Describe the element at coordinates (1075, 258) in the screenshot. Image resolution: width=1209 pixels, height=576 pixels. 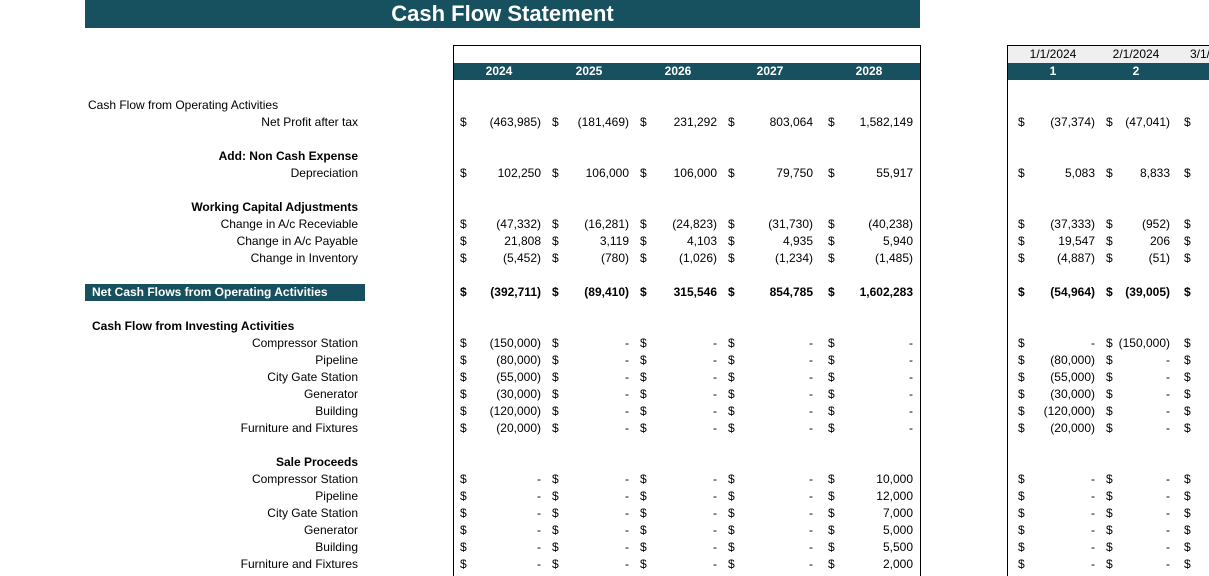
I see `monthly-value: (4,887)` at that location.